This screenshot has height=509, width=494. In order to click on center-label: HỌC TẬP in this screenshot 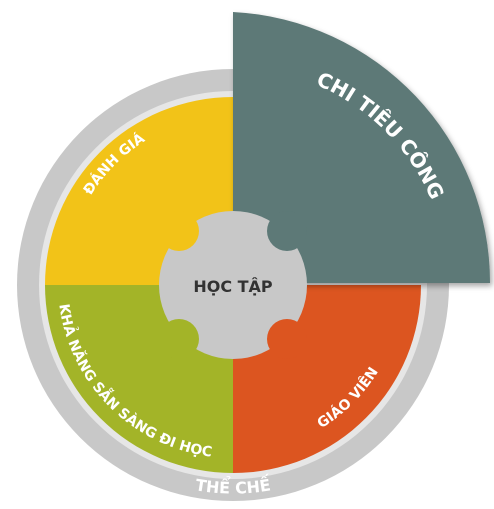, I will do `click(233, 286)`.